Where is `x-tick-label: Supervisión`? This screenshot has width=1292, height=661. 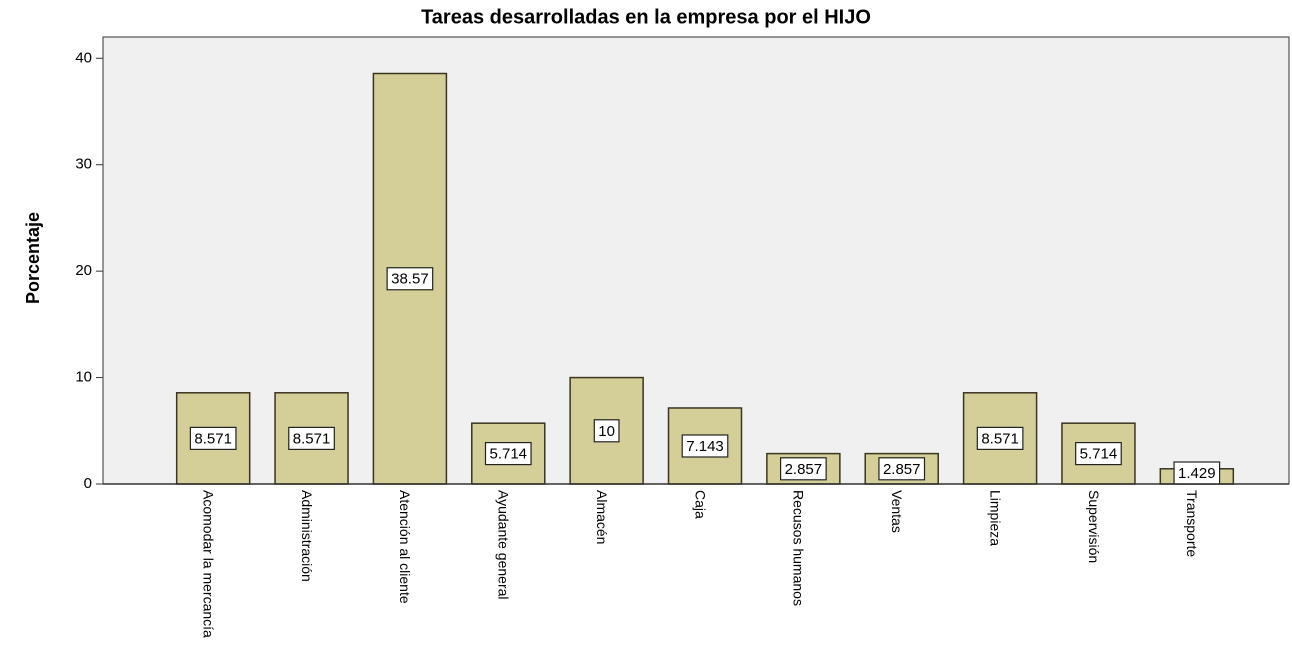 x-tick-label: Supervisión is located at coordinates (1094, 526).